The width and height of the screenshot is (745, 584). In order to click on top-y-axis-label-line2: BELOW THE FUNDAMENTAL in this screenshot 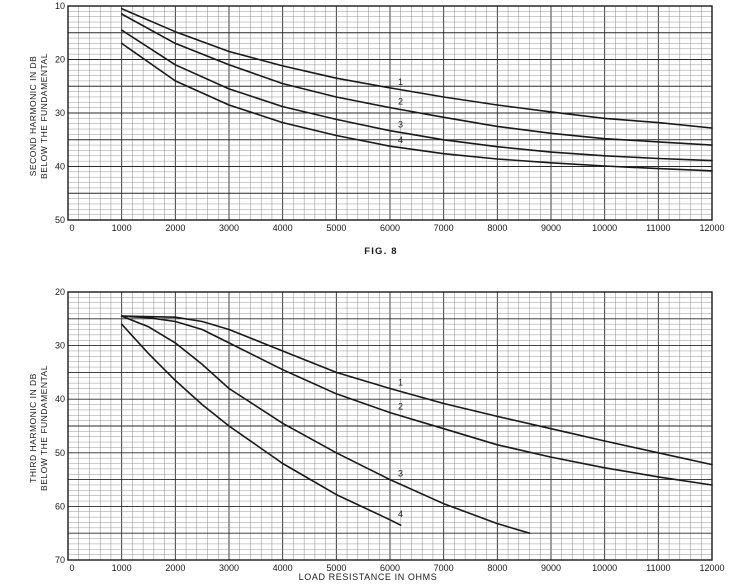, I will do `click(44, 116)`.